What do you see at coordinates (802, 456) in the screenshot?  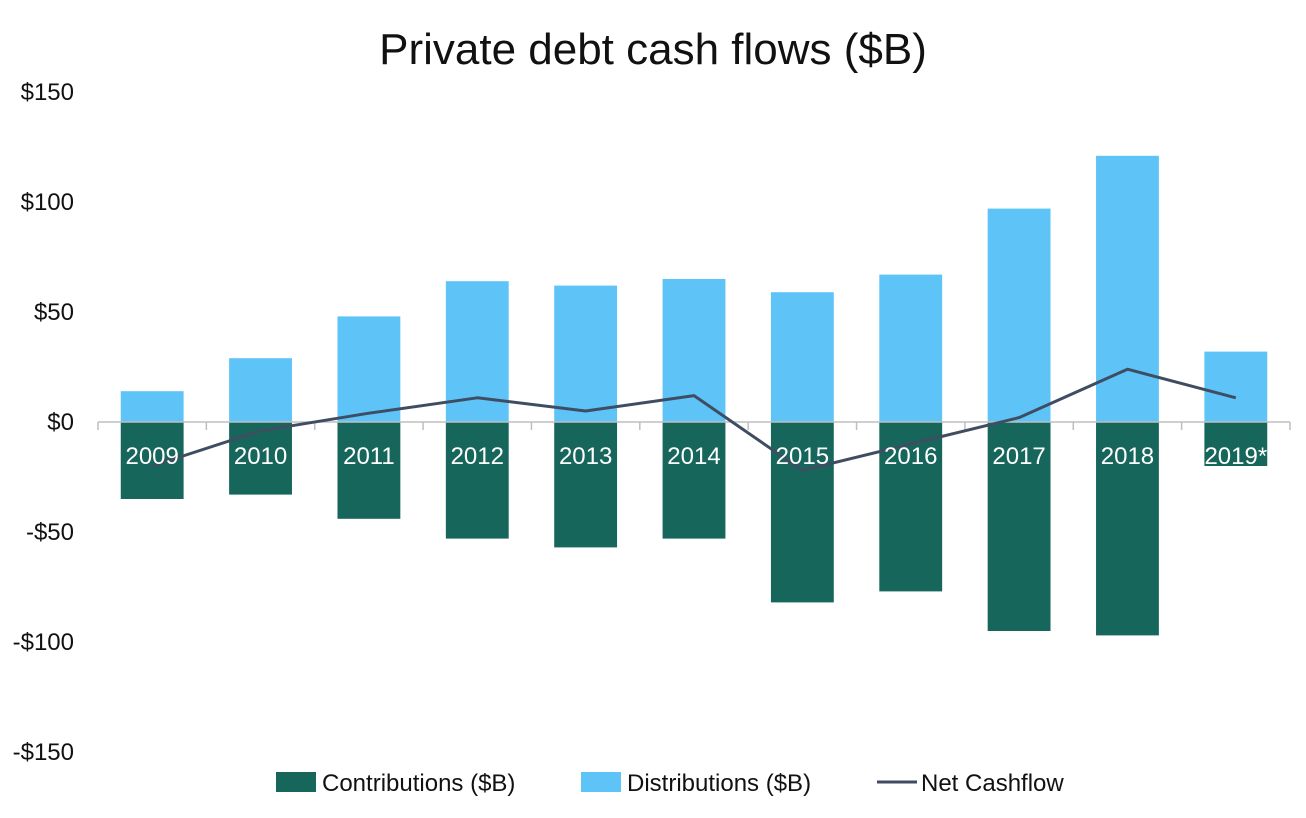 I see `x-category-label: 2015` at bounding box center [802, 456].